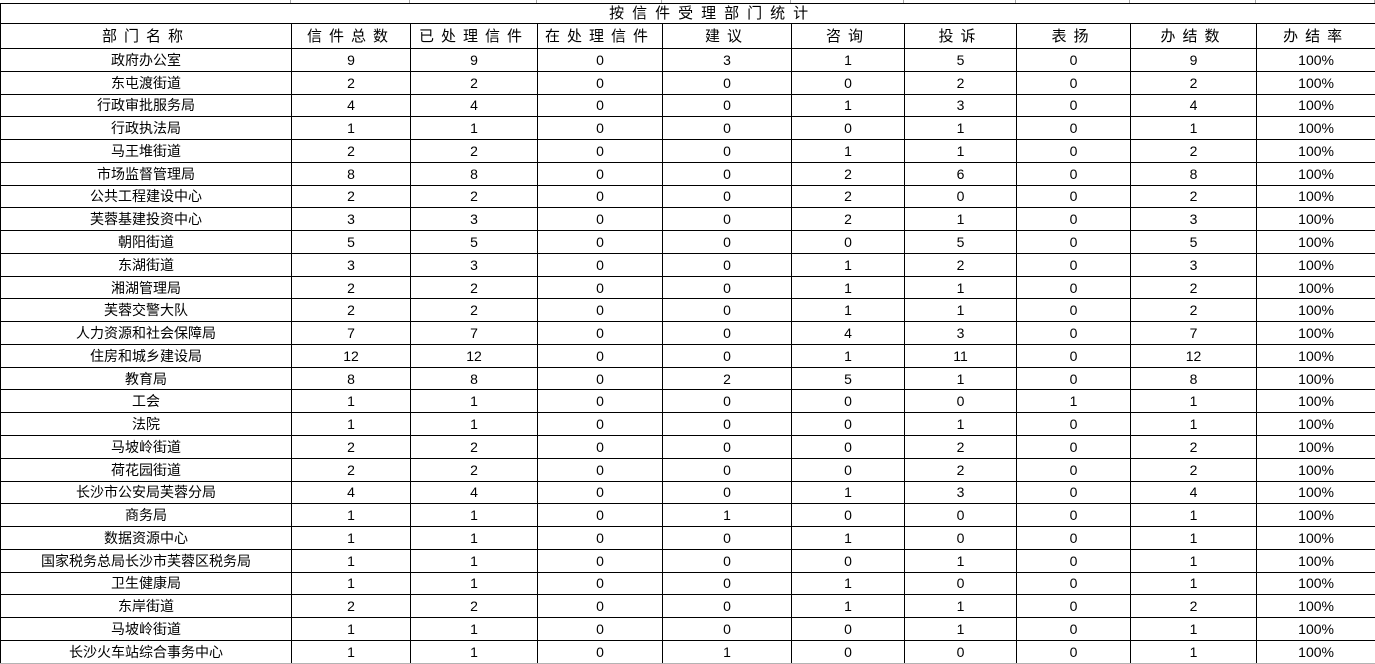 This screenshot has height=664, width=1375. What do you see at coordinates (848, 36) in the screenshot?
I see `column-header-5: 咨询` at bounding box center [848, 36].